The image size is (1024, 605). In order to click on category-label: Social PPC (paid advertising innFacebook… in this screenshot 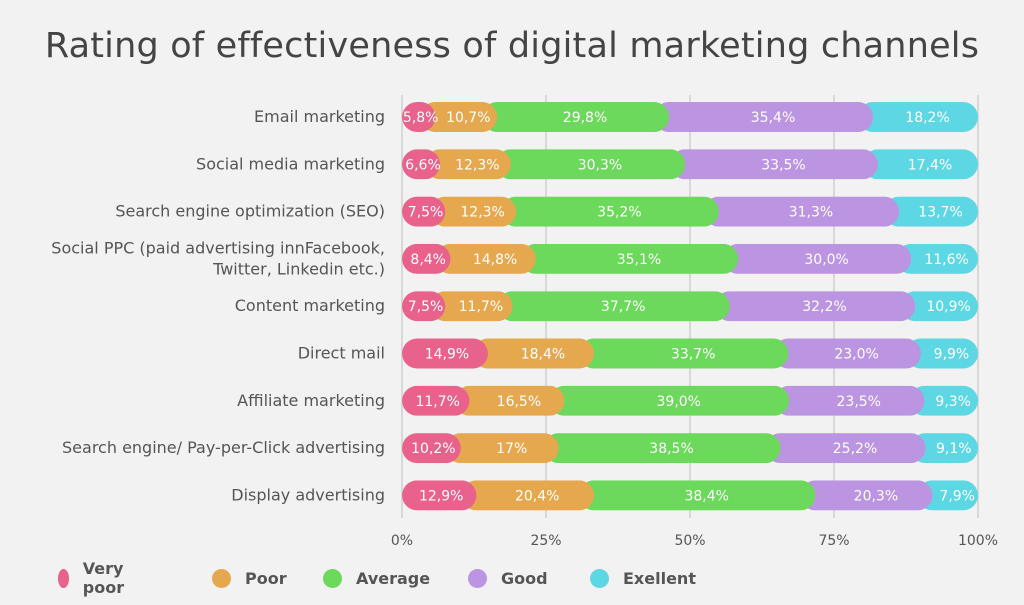, I will do `click(218, 247)`.